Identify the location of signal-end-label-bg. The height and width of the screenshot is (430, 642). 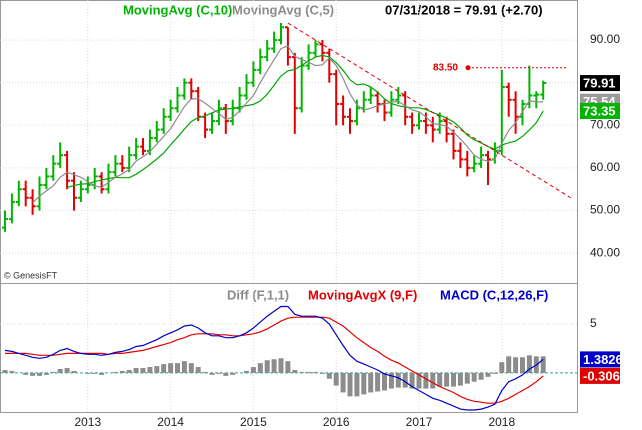
(600, 375).